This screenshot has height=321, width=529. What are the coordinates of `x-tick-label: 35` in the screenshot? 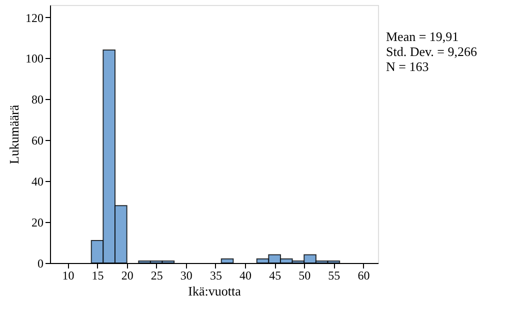 It's located at (216, 275).